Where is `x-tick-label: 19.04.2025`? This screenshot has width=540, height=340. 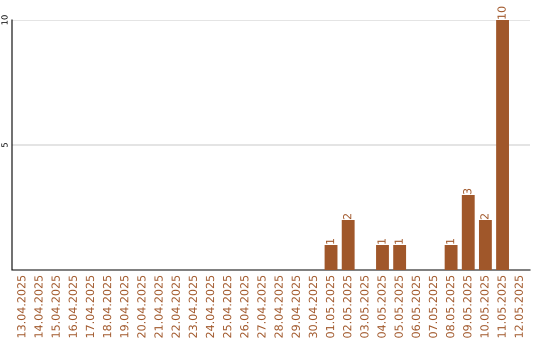
x-tick-label: 19.04.2025 is located at coordinates (124, 307).